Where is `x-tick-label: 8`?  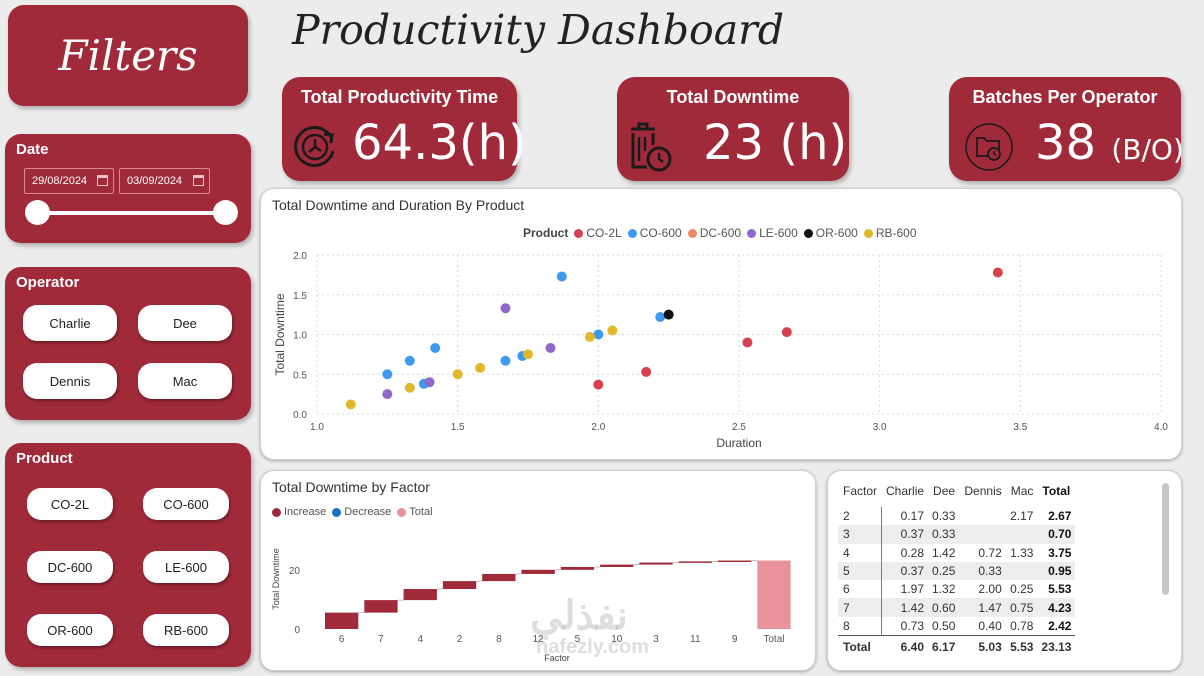
x-tick-label: 8 is located at coordinates (499, 639).